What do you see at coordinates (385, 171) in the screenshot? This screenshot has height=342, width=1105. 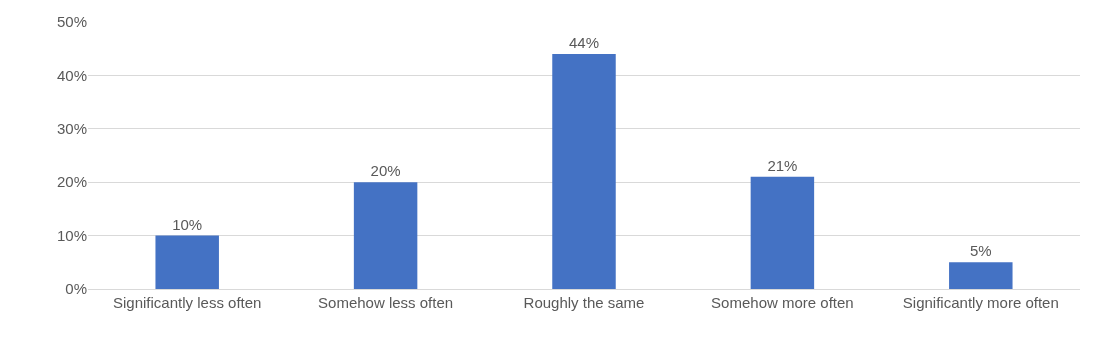 I see `data-label: 20%` at bounding box center [385, 171].